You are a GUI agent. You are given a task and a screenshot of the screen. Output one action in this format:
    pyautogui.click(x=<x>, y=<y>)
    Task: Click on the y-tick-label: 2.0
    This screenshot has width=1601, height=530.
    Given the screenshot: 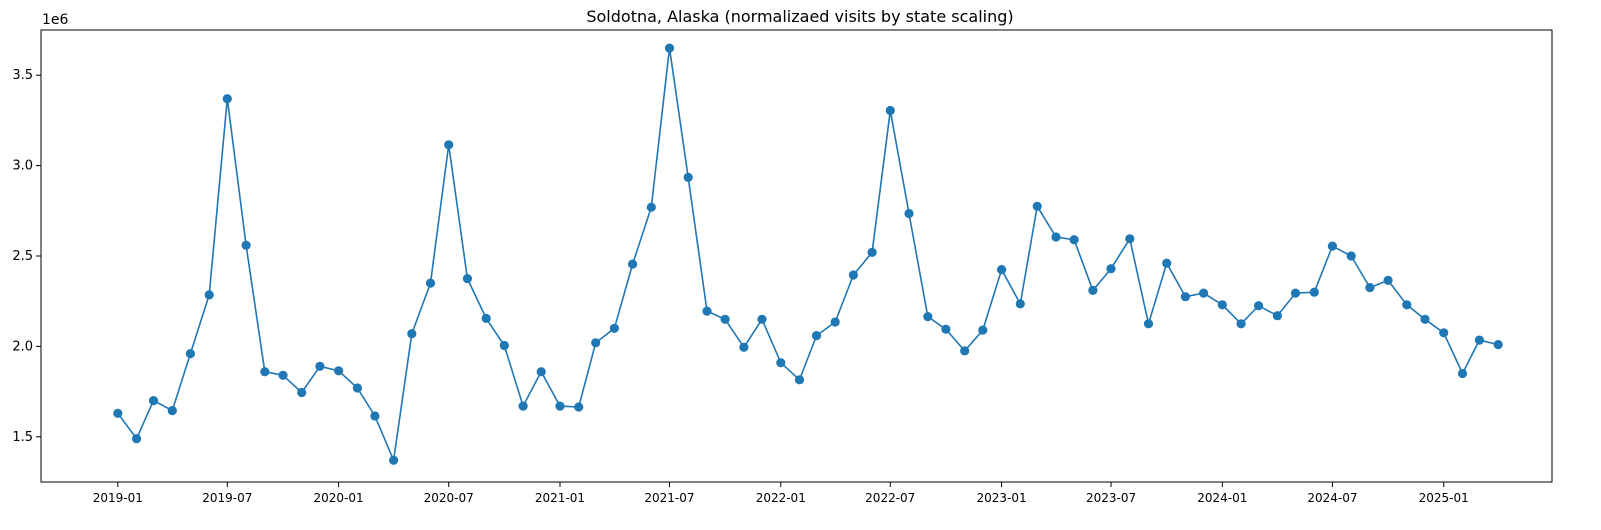 What is the action you would take?
    pyautogui.click(x=22, y=346)
    